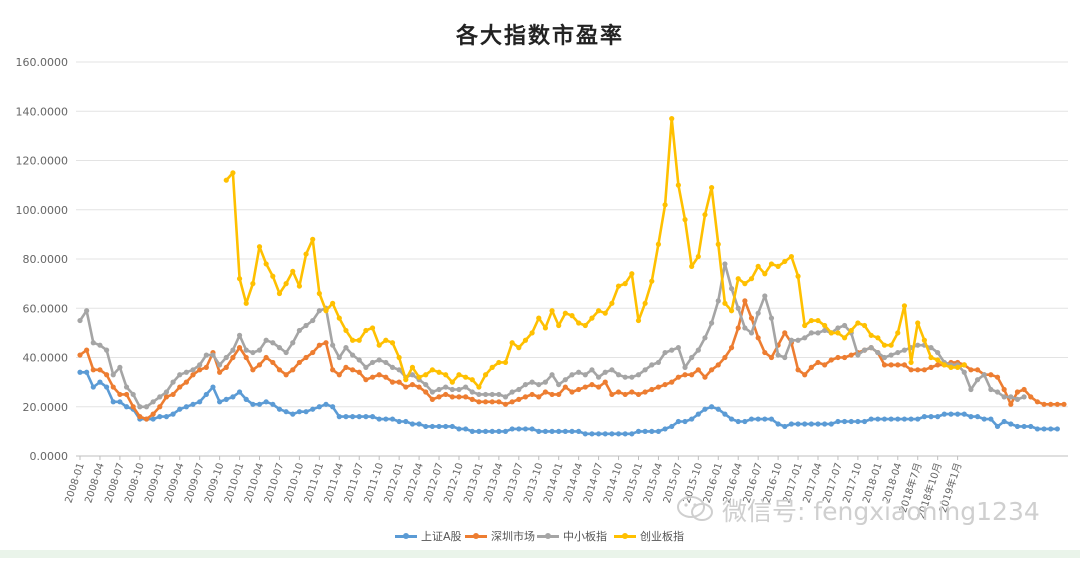  I want to click on x-tick-label: 2009-10, so click(214, 483).